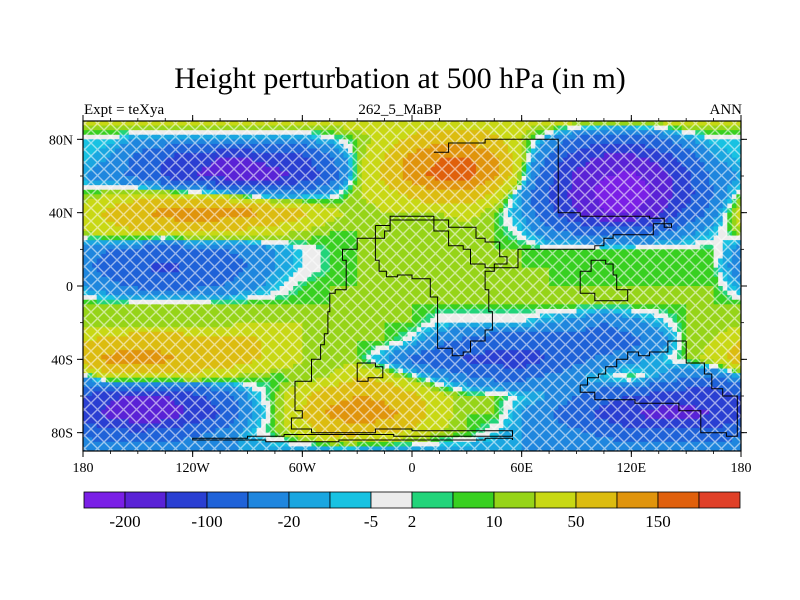 Image resolution: width=800 pixels, height=600 pixels. I want to click on experiment-label: Expt = teXya, so click(124, 110).